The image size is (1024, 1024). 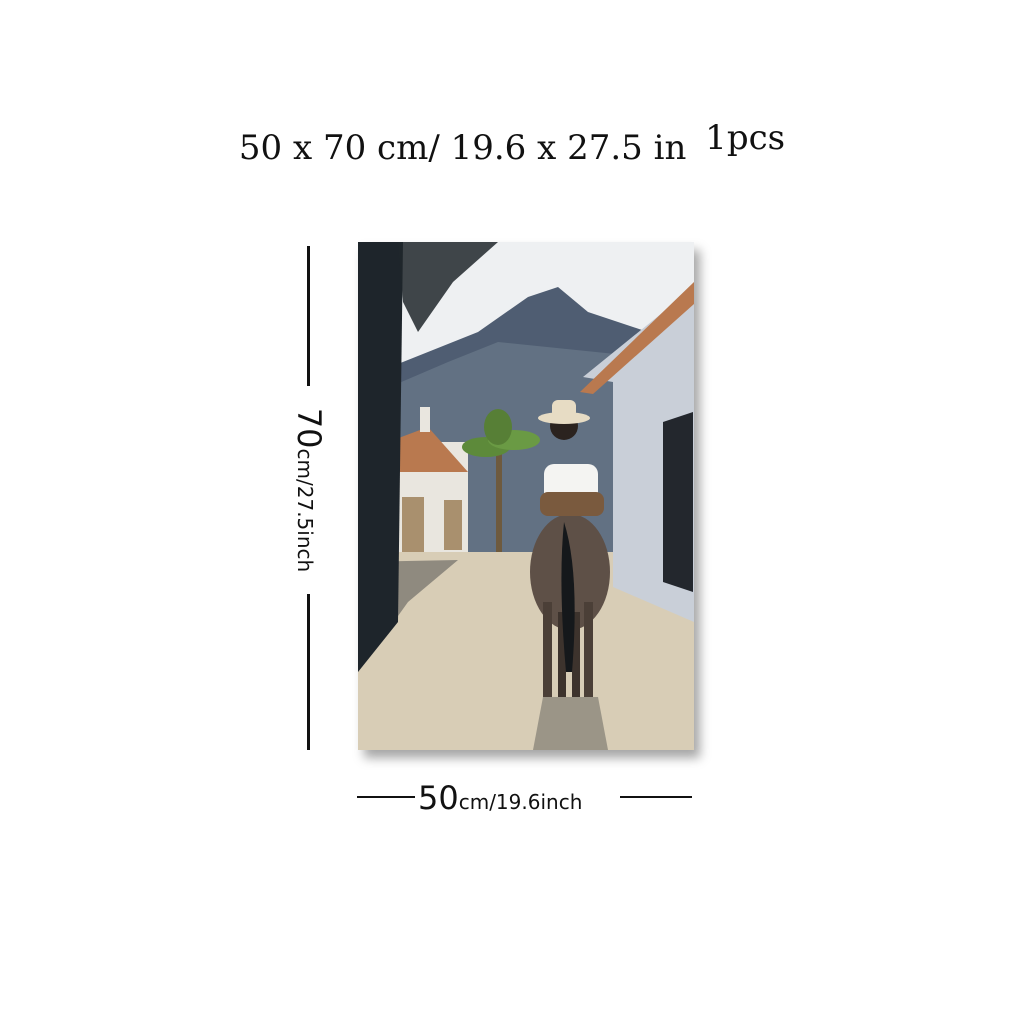 What do you see at coordinates (438, 798) in the screenshot?
I see `width-value: 50` at bounding box center [438, 798].